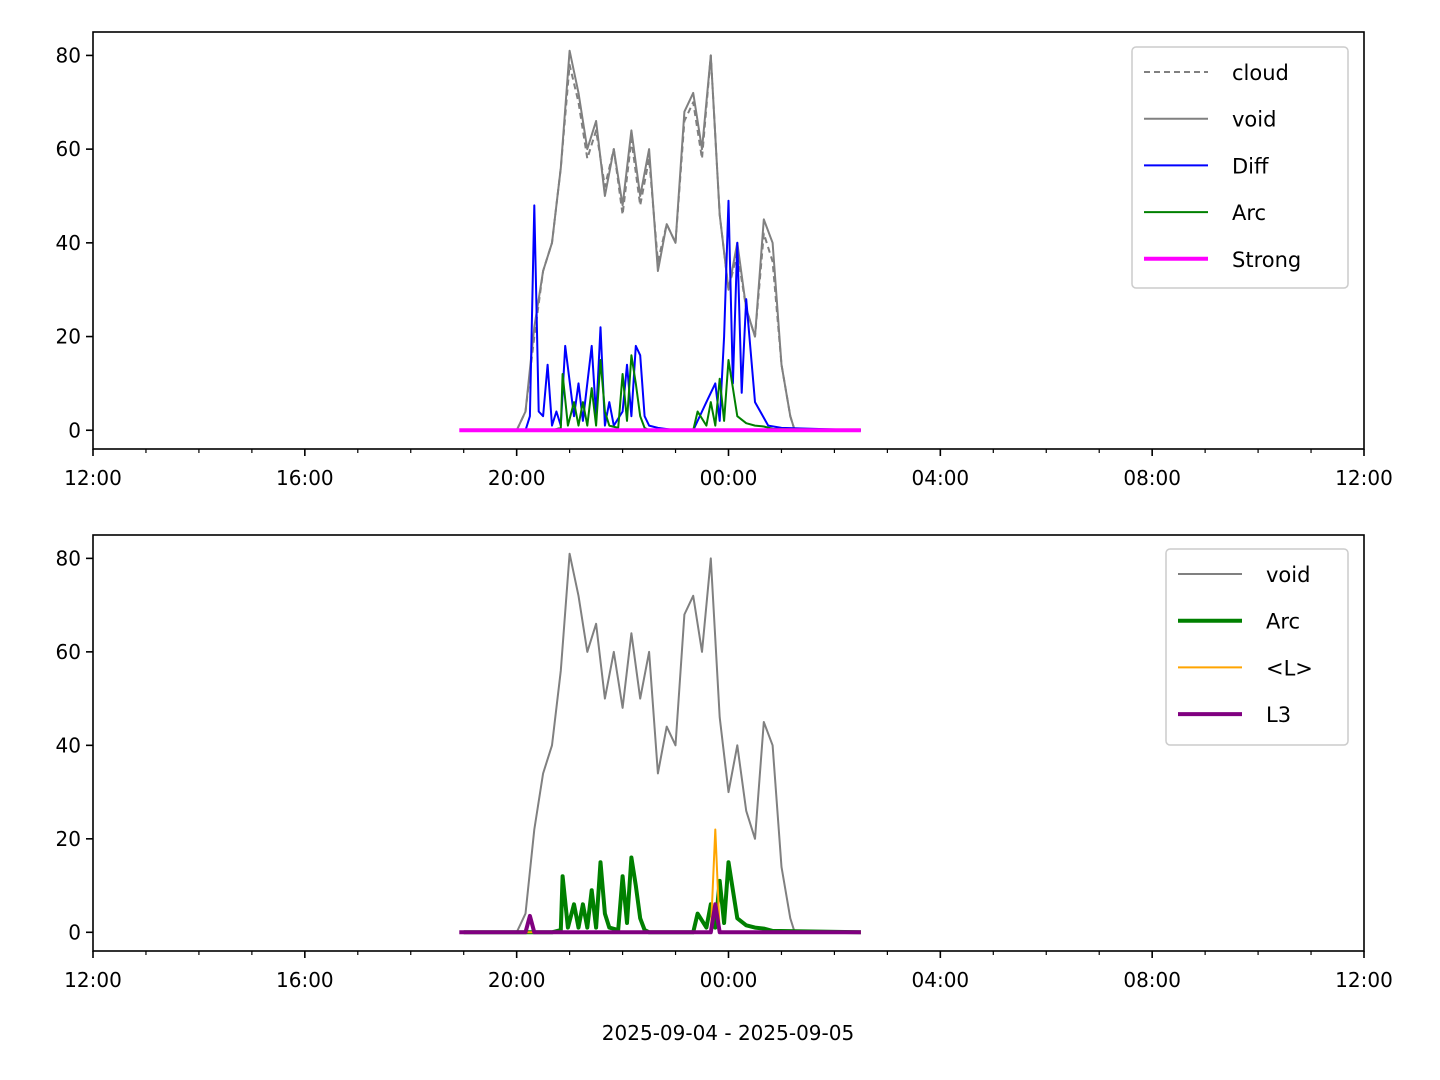  Describe the element at coordinates (1260, 73) in the screenshot. I see `legend-label: cloud` at that location.